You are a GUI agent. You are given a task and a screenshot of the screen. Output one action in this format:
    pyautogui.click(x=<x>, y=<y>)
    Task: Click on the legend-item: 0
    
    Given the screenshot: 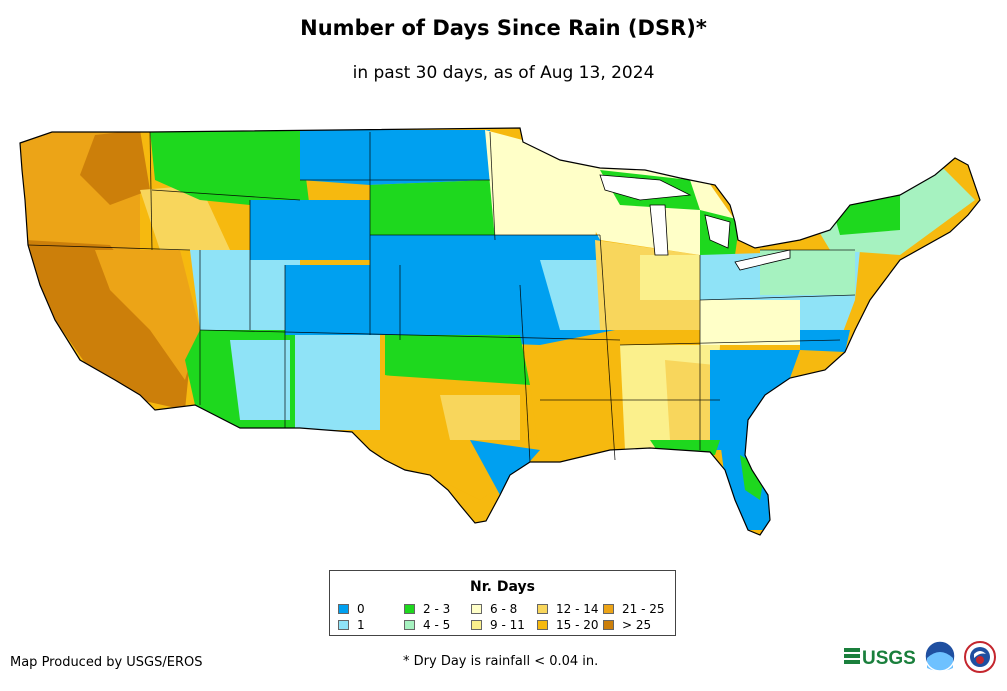 What is the action you would take?
    pyautogui.click(x=351, y=609)
    